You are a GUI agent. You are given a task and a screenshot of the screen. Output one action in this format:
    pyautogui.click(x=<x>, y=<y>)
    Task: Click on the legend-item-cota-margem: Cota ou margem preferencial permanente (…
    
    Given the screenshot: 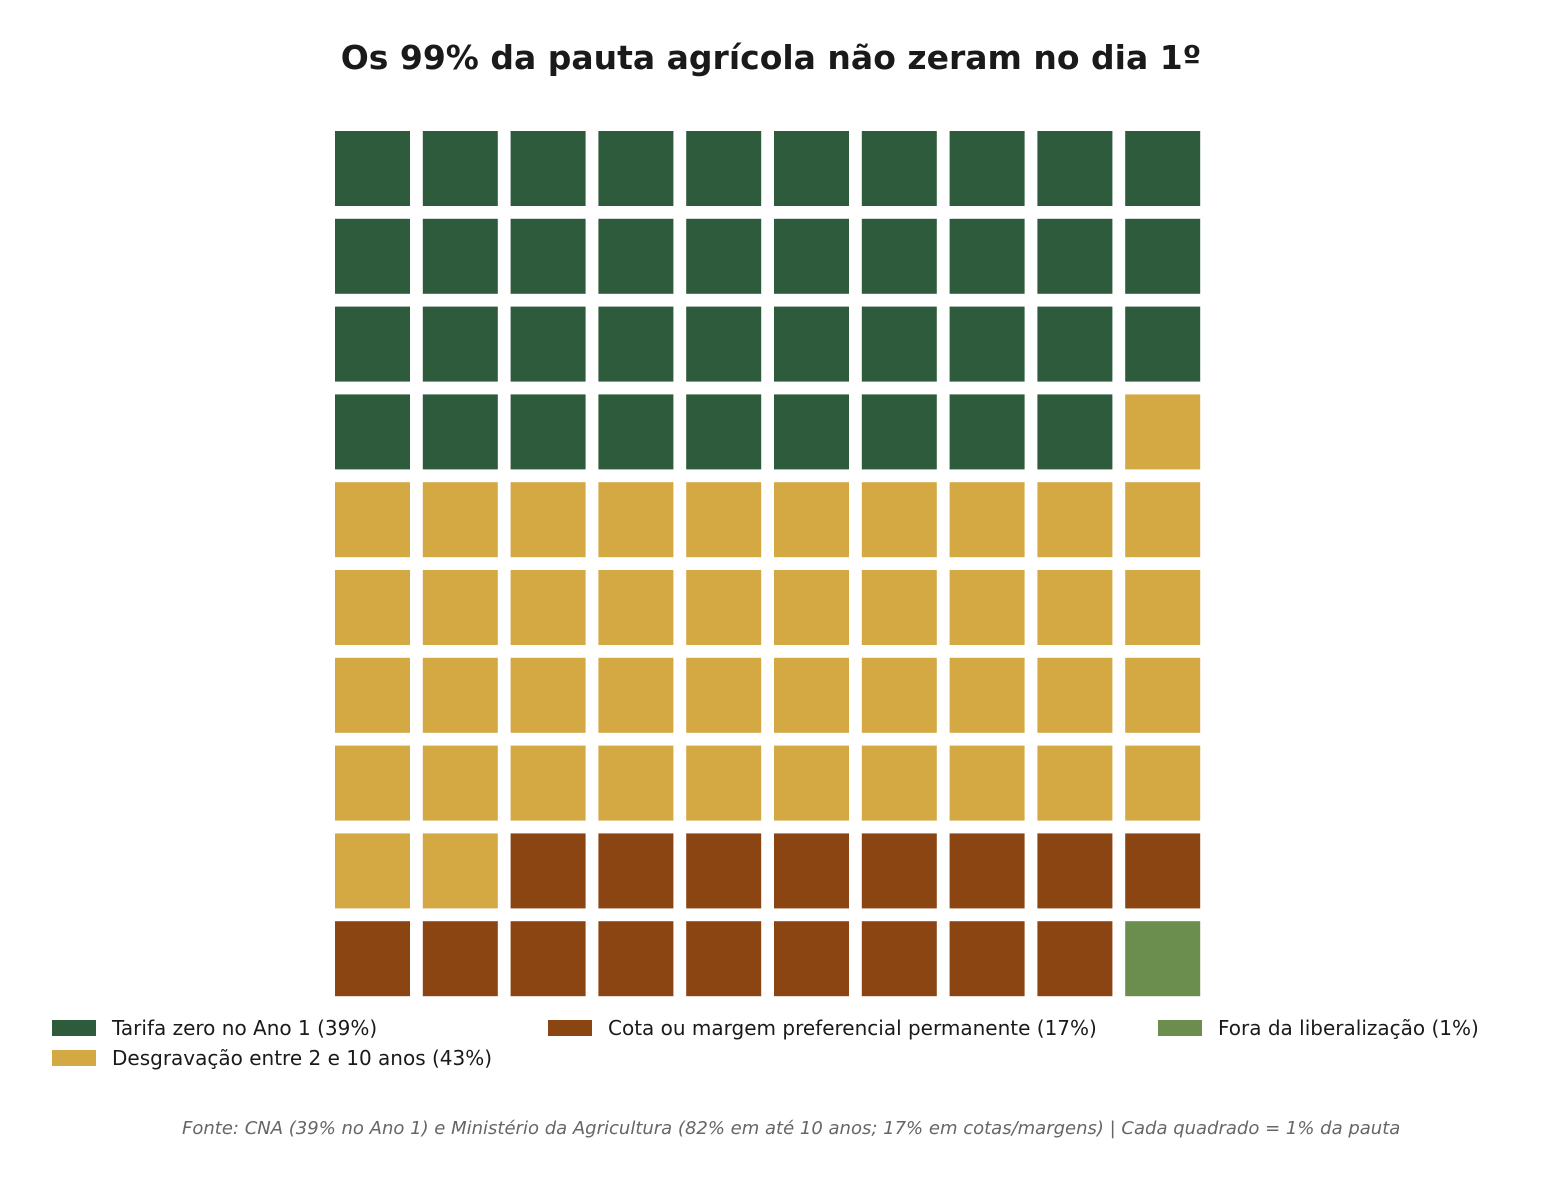 What is the action you would take?
    pyautogui.click(x=822, y=1028)
    